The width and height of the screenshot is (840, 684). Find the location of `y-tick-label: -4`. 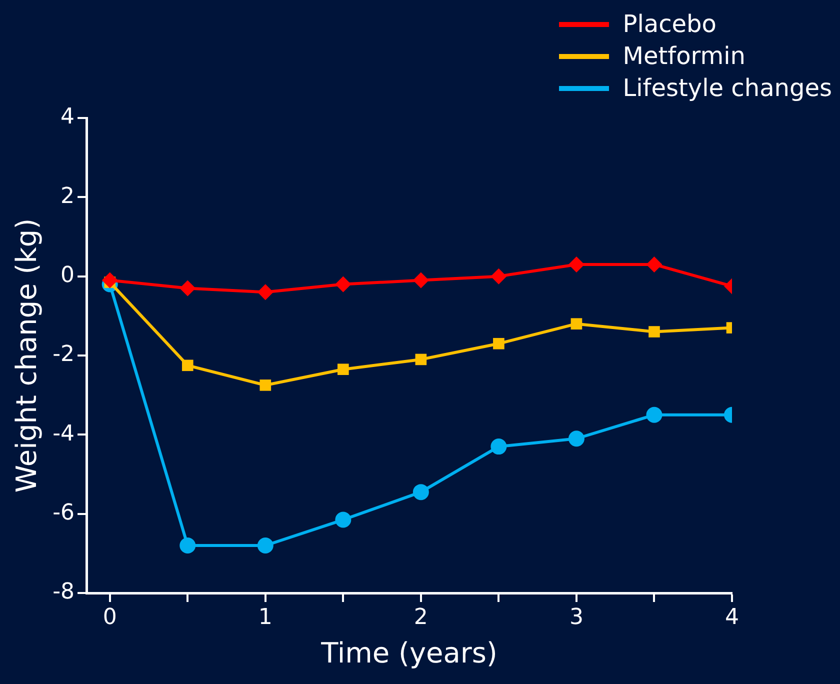

y-tick-label: -4 is located at coordinates (63, 433).